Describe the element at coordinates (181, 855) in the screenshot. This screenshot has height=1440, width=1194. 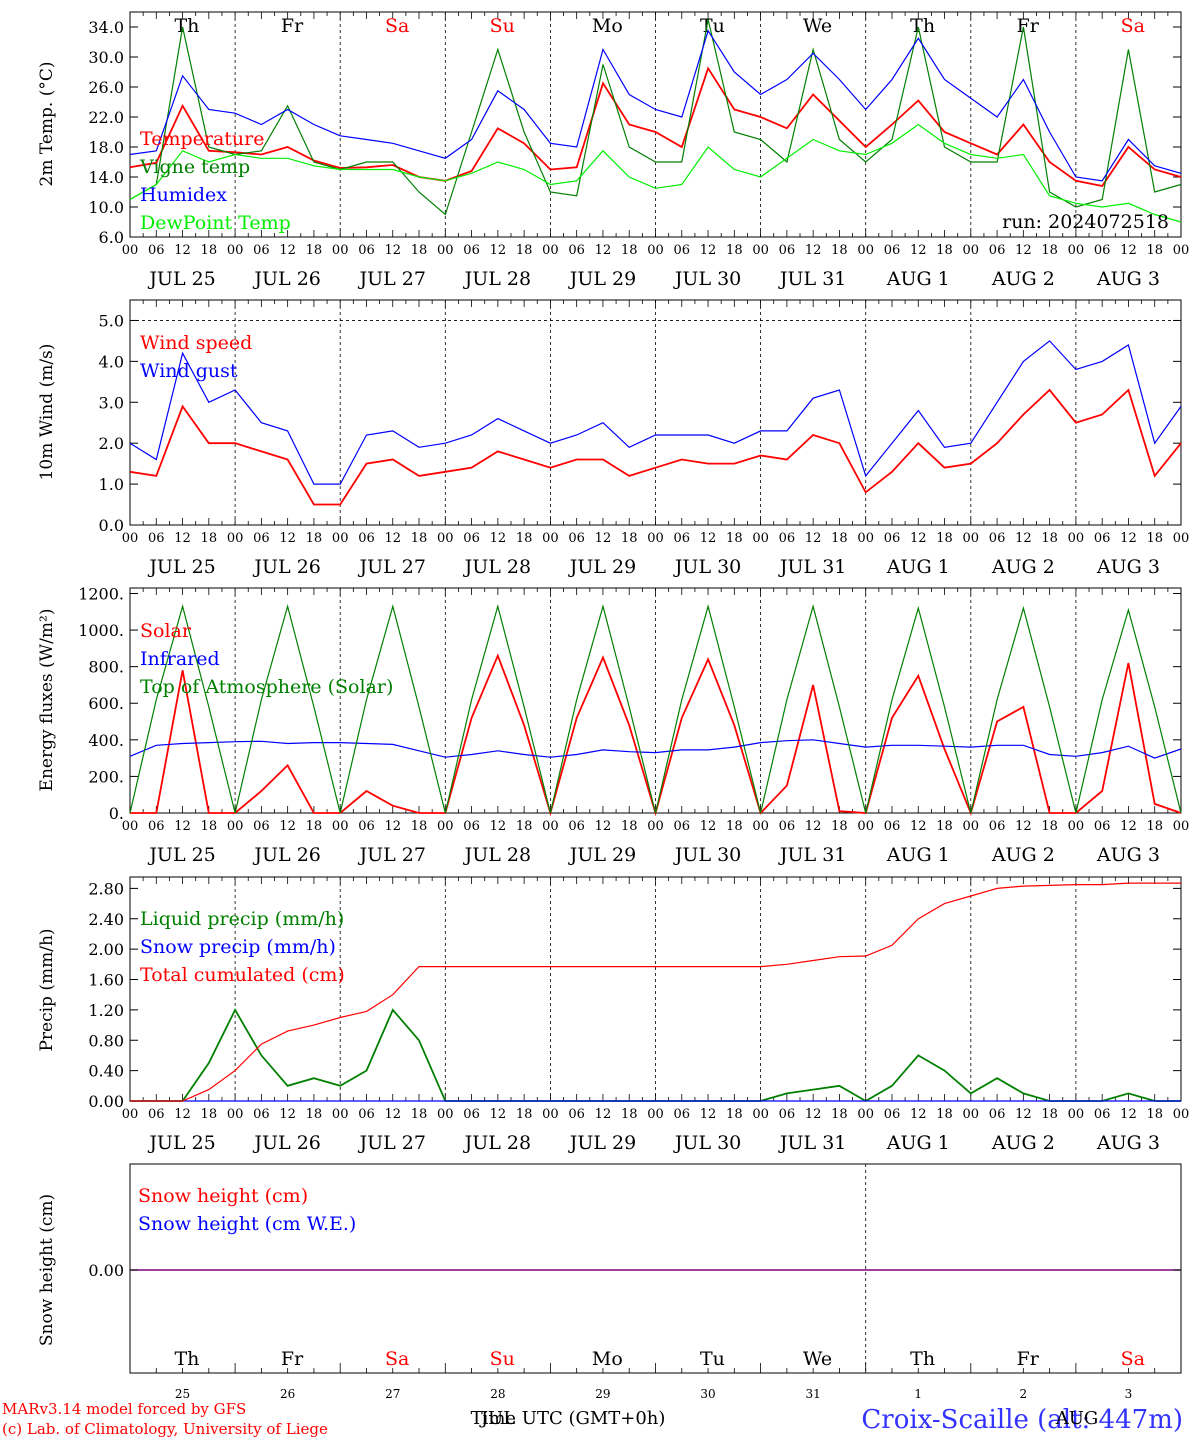
I see `date-label: JUL 25` at that location.